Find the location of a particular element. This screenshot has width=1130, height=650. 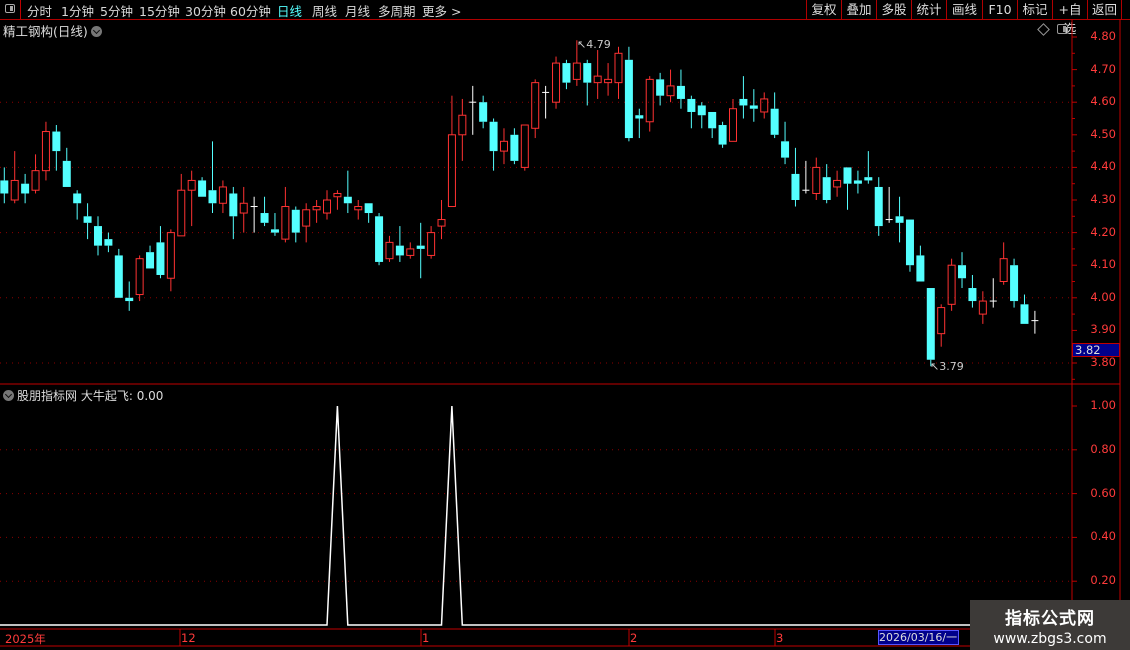

period-tab-fenshi: 分时 is located at coordinates (40, 11).